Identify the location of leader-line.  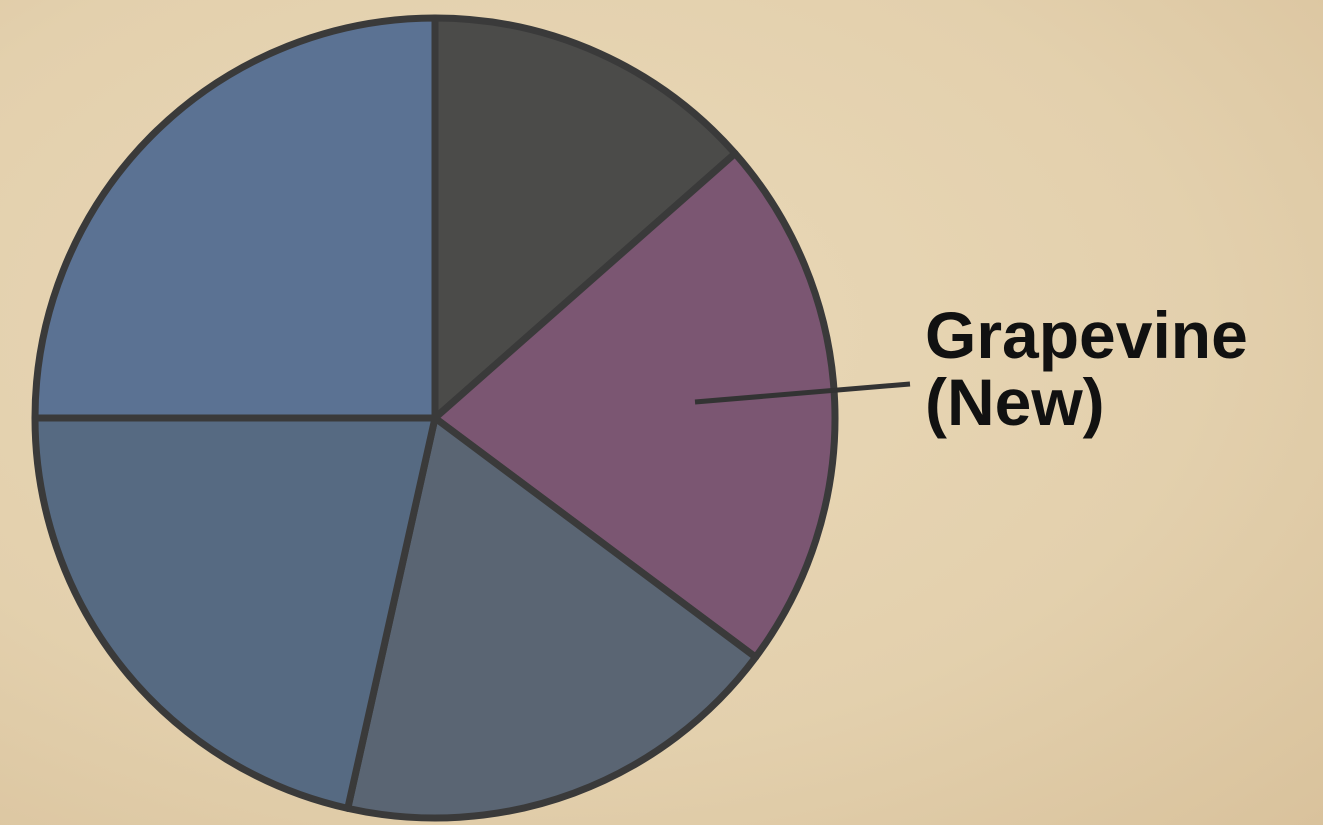
(802, 393).